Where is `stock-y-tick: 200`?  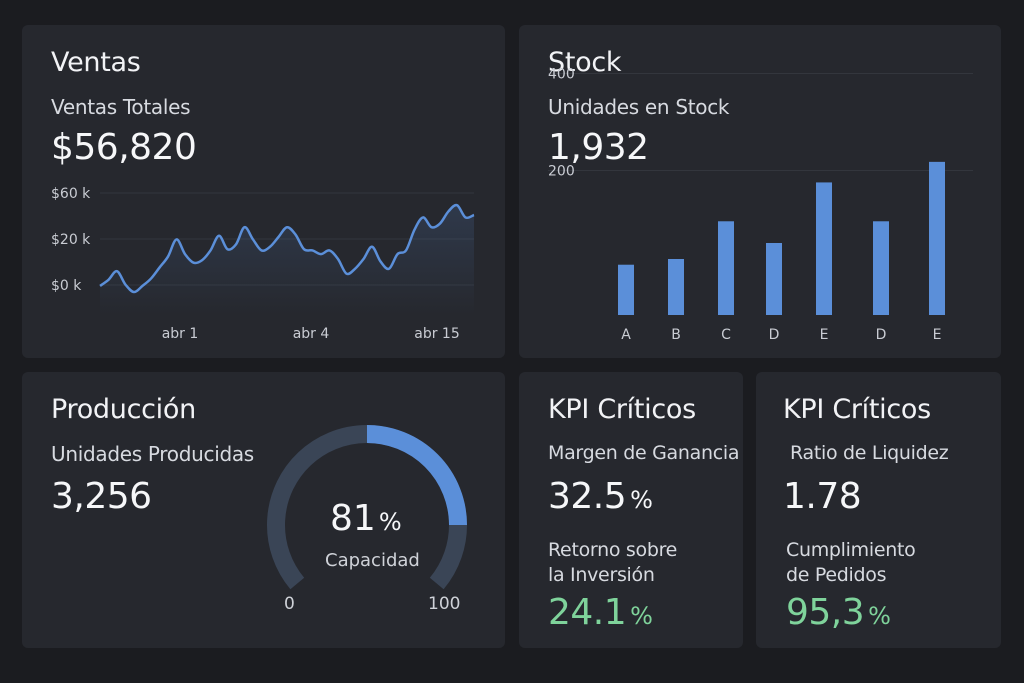
stock-y-tick: 200 is located at coordinates (561, 172).